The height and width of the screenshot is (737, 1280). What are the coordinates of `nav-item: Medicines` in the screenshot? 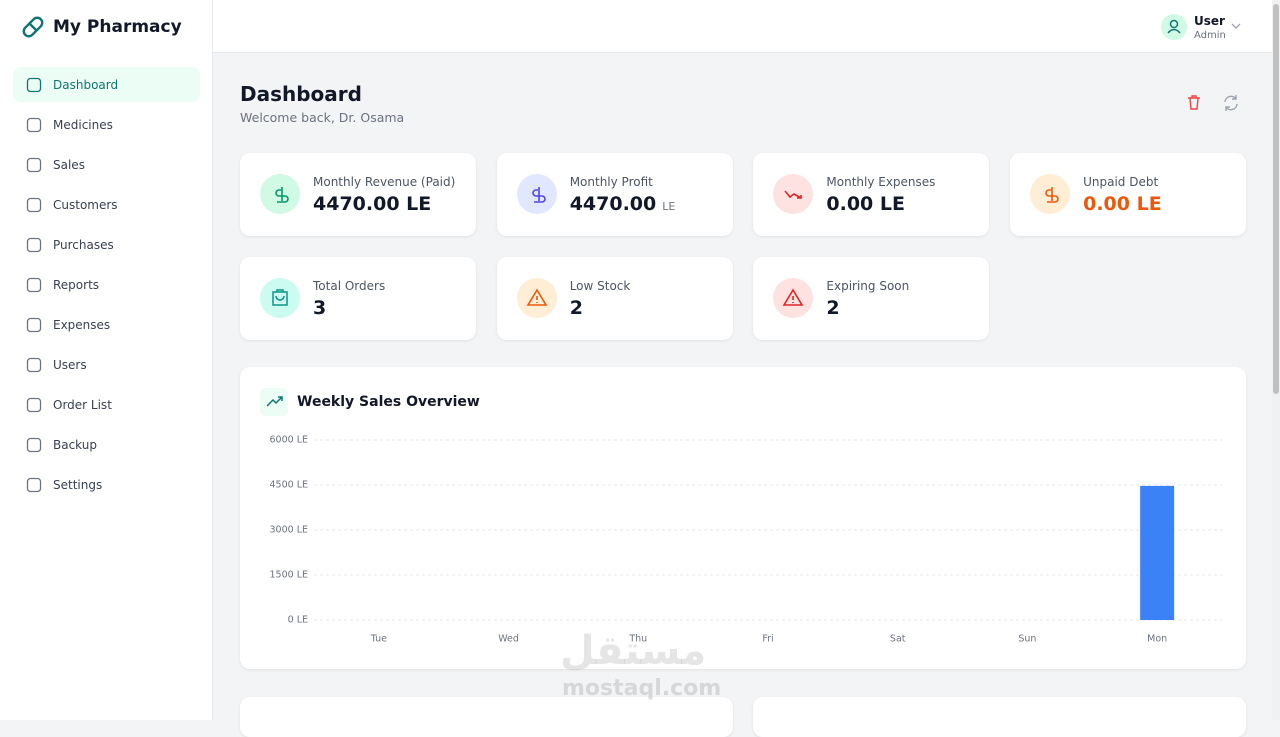 It's located at (106, 124).